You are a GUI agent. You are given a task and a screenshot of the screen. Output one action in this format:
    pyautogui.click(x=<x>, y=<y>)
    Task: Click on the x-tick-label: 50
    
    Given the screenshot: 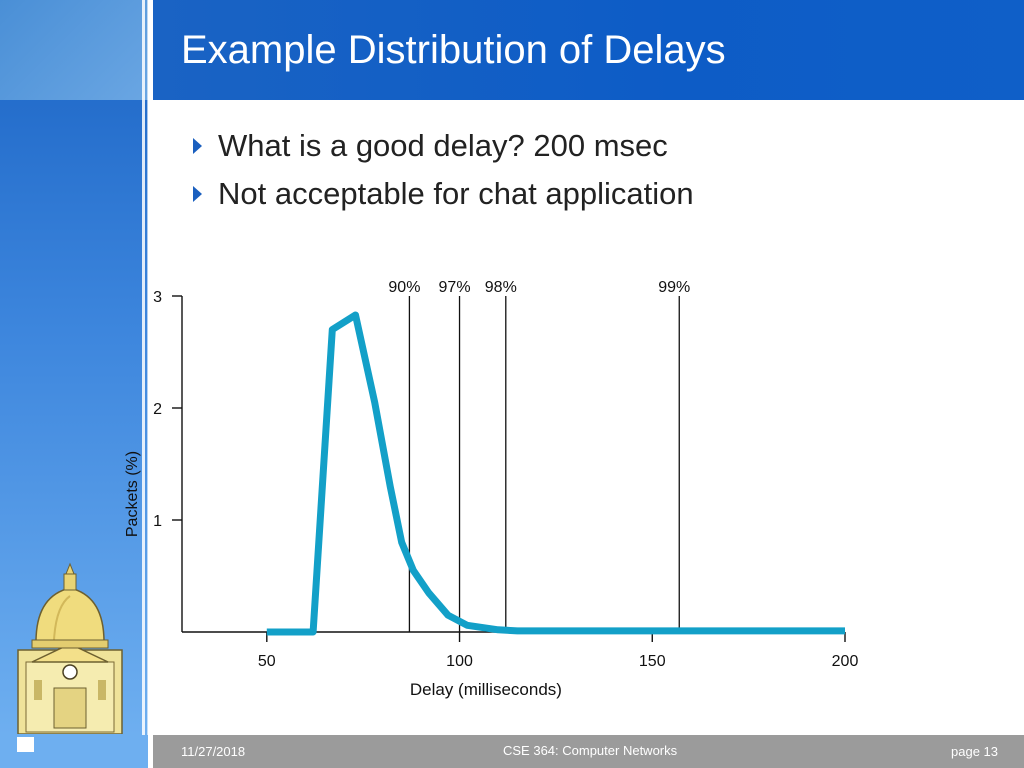 What is the action you would take?
    pyautogui.click(x=267, y=661)
    